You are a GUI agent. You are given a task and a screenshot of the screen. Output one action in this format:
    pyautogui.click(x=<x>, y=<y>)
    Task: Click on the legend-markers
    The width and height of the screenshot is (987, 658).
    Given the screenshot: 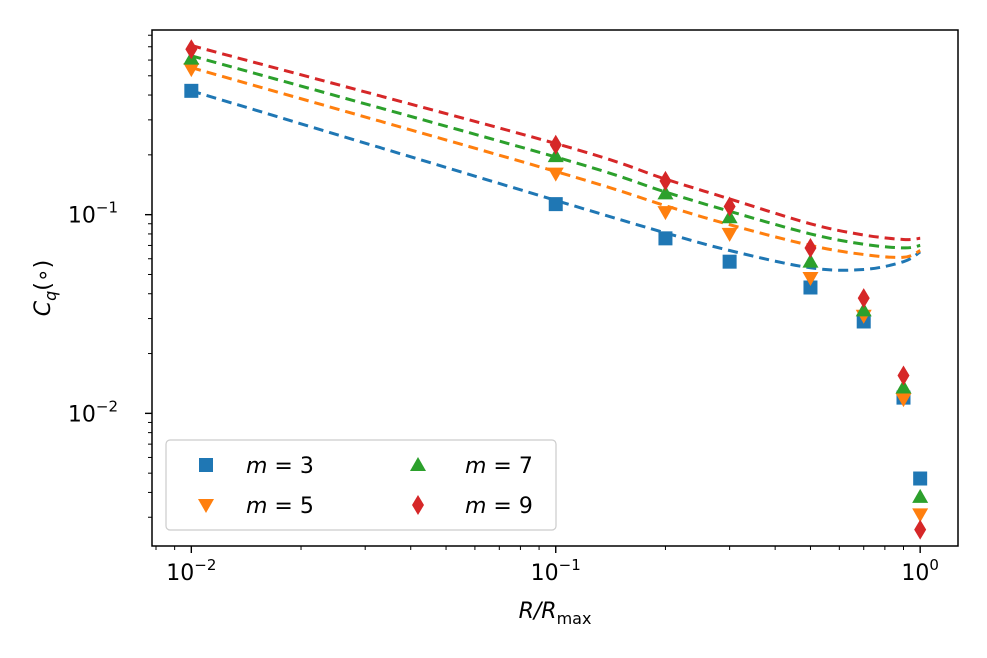 What is the action you would take?
    pyautogui.click(x=312, y=486)
    